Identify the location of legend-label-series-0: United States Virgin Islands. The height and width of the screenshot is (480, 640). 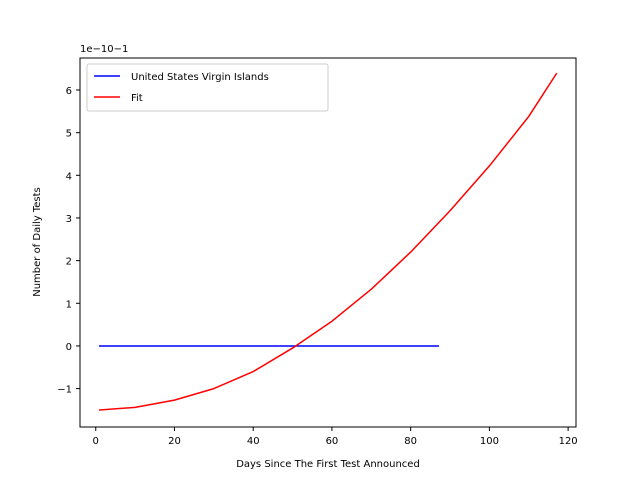
(200, 77).